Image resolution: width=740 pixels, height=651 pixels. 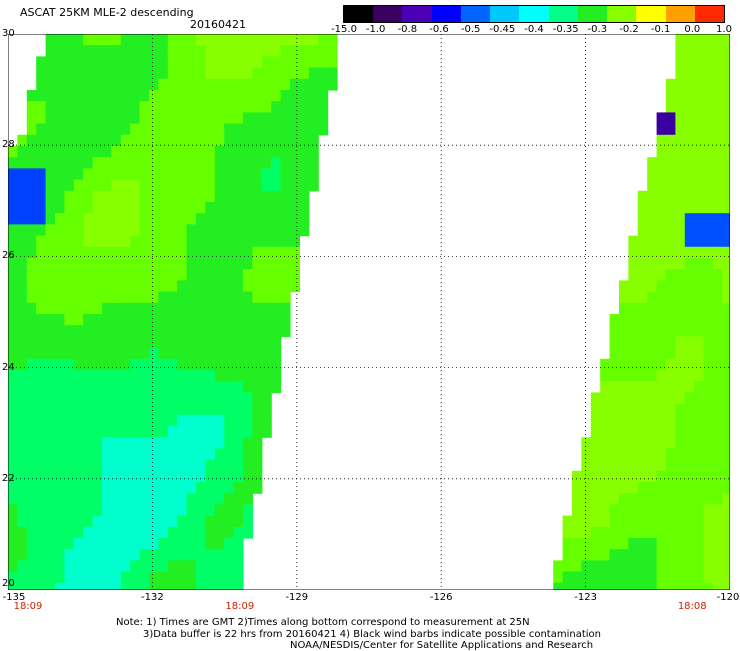 I want to click on colorbar-label: 1.0, so click(x=724, y=29).